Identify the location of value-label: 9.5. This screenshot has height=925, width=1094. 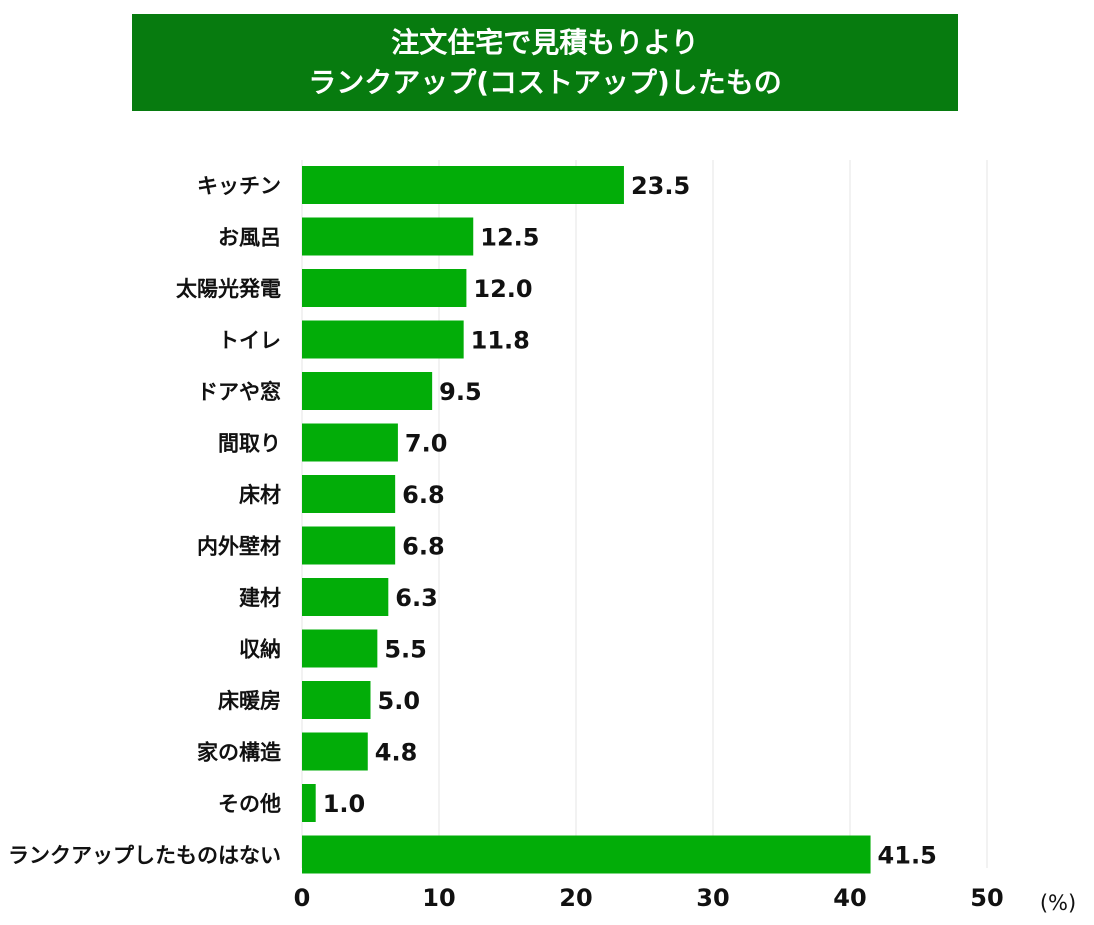
(460, 392).